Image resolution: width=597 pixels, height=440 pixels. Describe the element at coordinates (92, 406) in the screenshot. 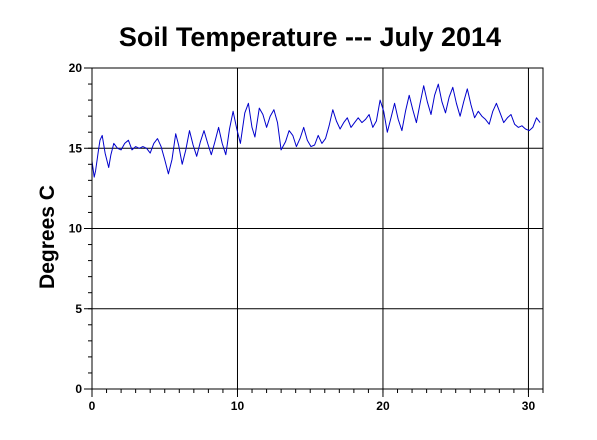

I see `x-tick-label: 0` at that location.